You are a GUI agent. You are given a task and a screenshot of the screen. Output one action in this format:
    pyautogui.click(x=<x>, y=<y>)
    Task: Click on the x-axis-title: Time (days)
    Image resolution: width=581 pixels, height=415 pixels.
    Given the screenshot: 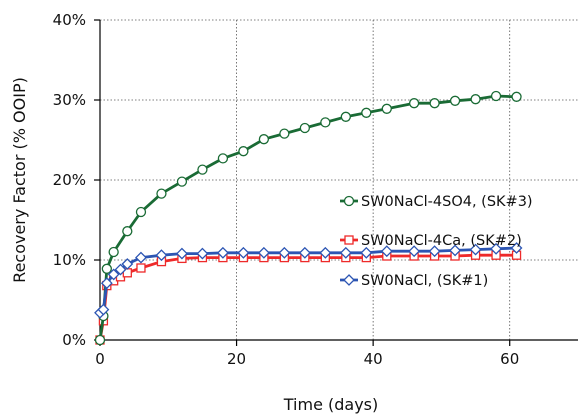 What is the action you would take?
    pyautogui.click(x=331, y=404)
    